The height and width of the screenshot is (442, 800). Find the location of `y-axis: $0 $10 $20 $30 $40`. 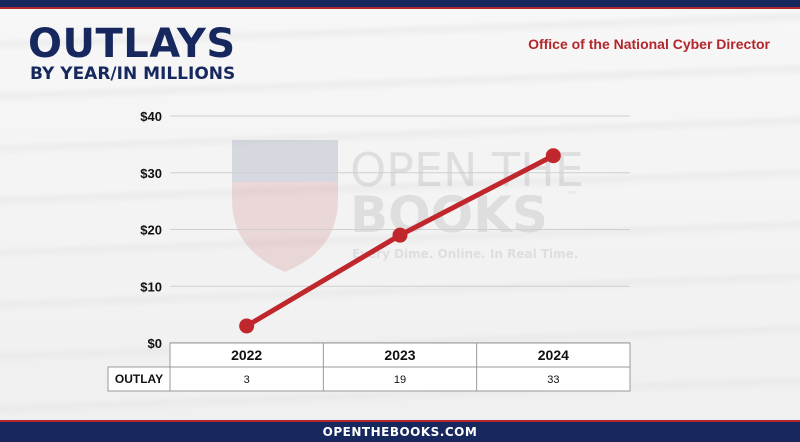

y-axis: $0 $10 $20 $30 $40 is located at coordinates (151, 230).